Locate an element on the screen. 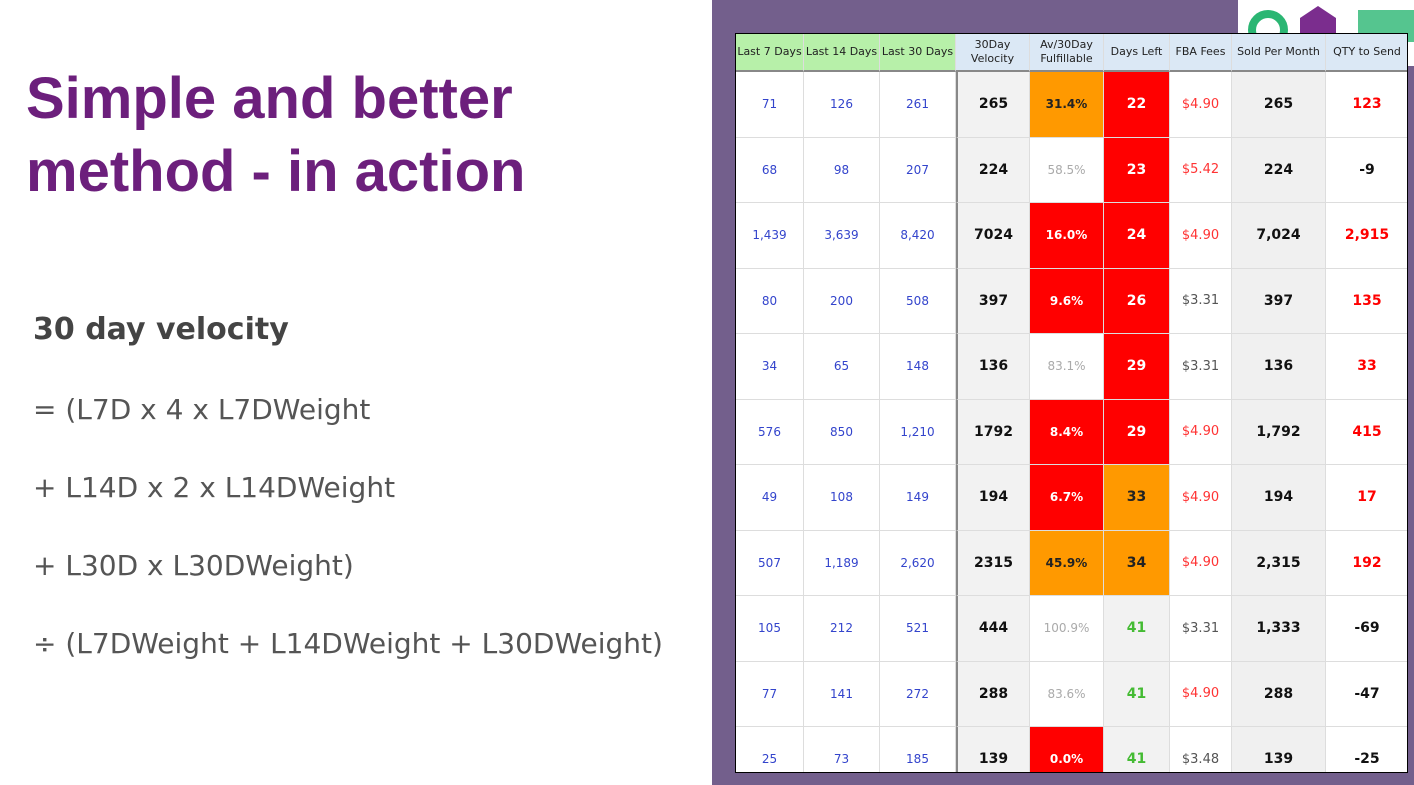 This screenshot has height=785, width=1414. table-cell: 31.4% is located at coordinates (1067, 105).